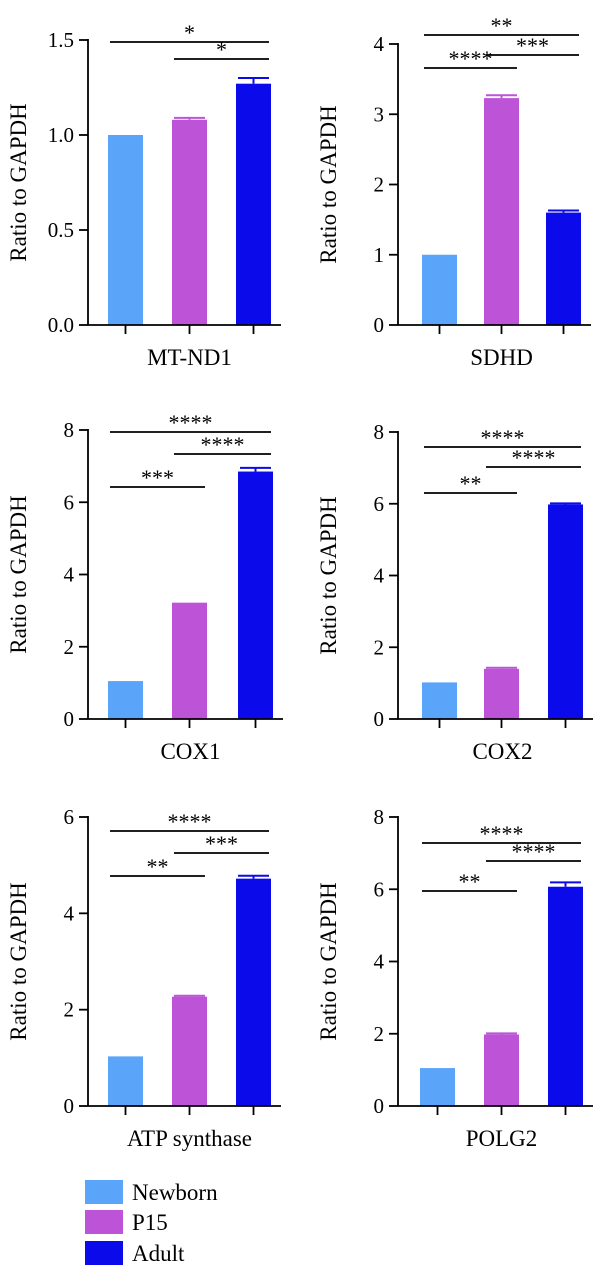 The image size is (600, 1281). Describe the element at coordinates (379, 255) in the screenshot. I see `y-tick-label: 1` at that location.